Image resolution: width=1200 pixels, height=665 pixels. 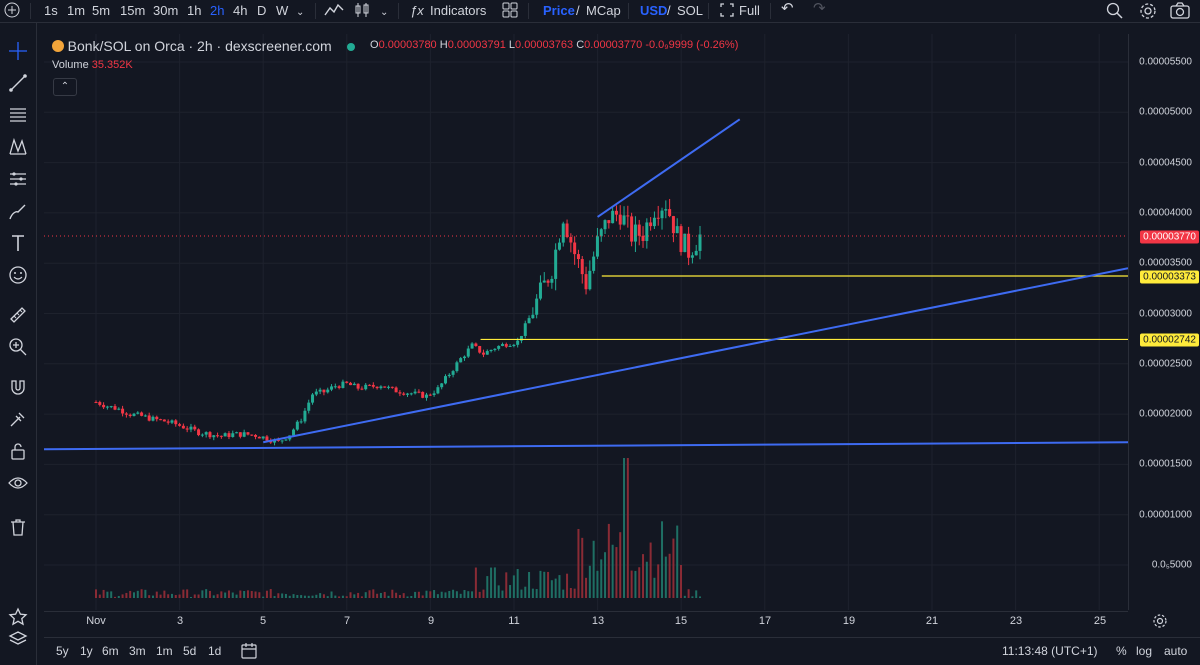 I want to click on trendline-icon, so click(x=18, y=83).